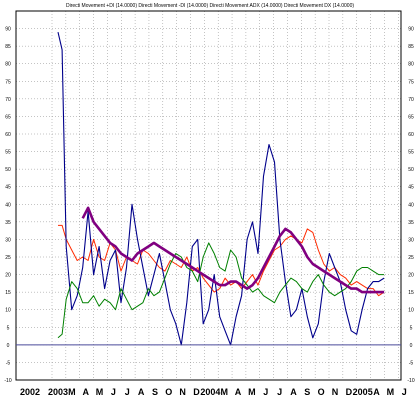 The image size is (420, 400). I want to click on y-tick-label-left: 70, so click(8, 100).